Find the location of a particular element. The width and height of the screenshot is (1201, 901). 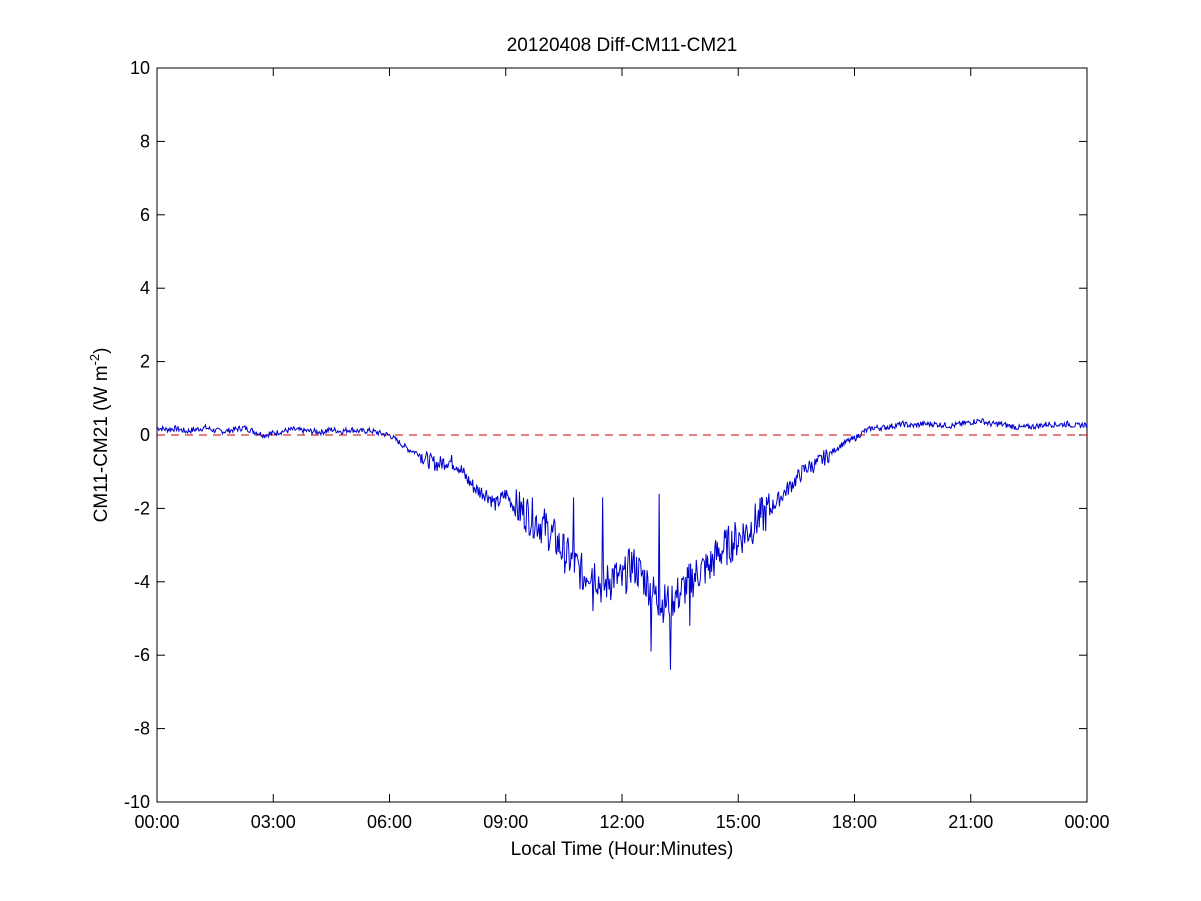

y-axis-label-close: ) is located at coordinates (101, 351).